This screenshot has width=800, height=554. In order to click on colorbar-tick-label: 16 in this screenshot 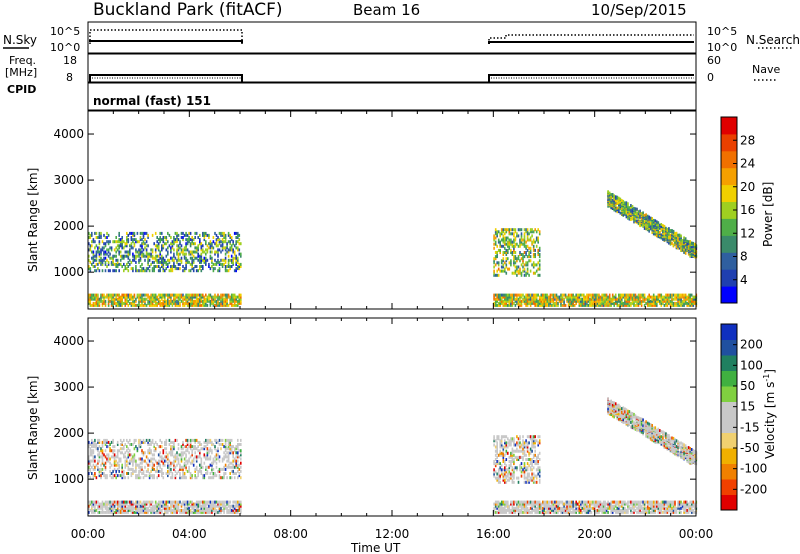, I will do `click(747, 210)`.